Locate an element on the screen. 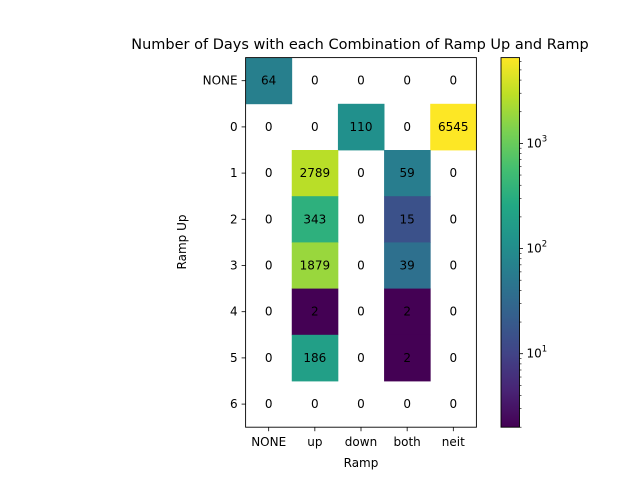 This screenshot has width=640, height=485. cell-value-label: 110 is located at coordinates (361, 127).